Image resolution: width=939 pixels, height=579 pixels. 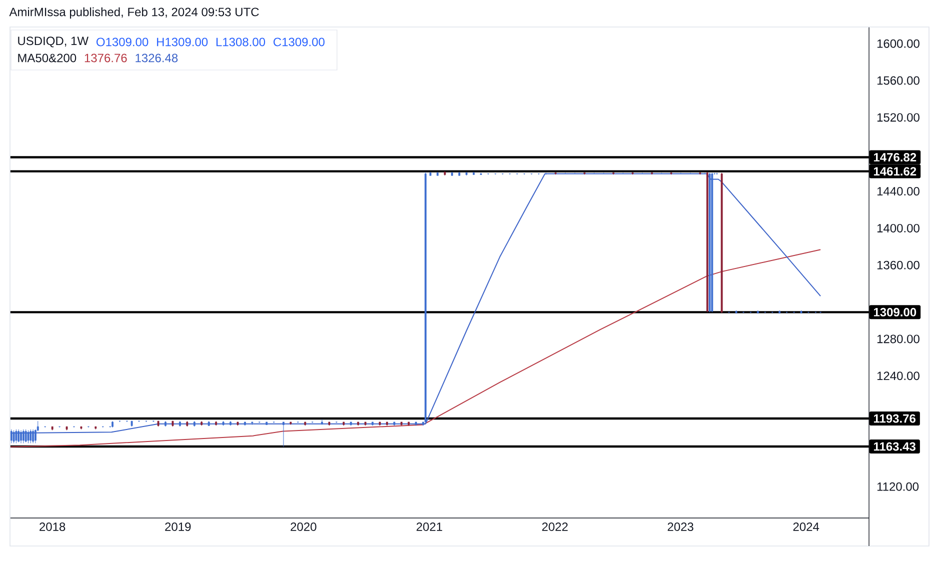 What do you see at coordinates (53, 42) in the screenshot?
I see `text: USDIQD, 1W` at bounding box center [53, 42].